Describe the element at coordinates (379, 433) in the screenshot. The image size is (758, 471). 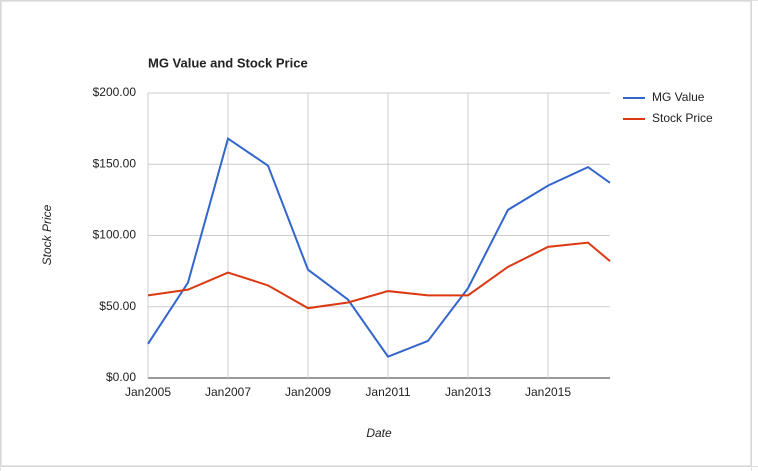
I see `x-axis-title: Date` at that location.